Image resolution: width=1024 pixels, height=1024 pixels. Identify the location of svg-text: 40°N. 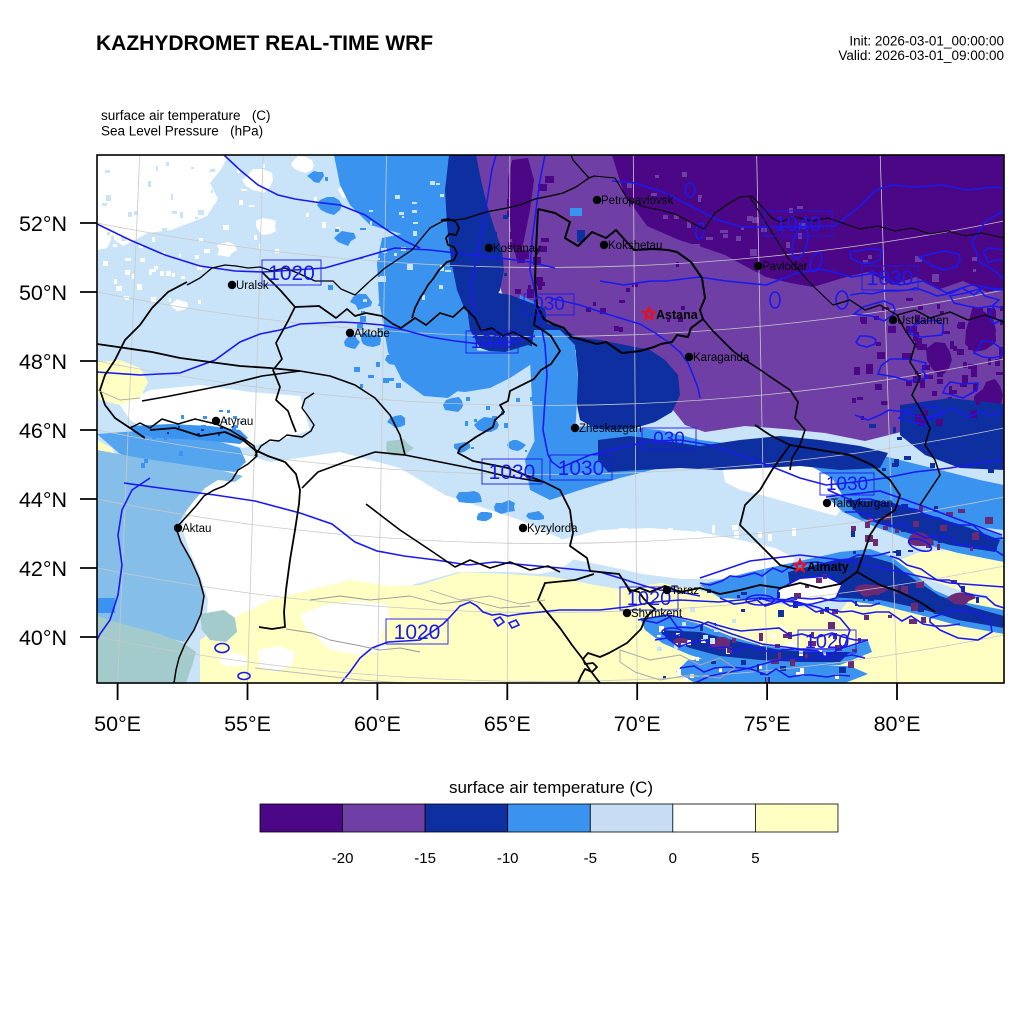
(43, 638).